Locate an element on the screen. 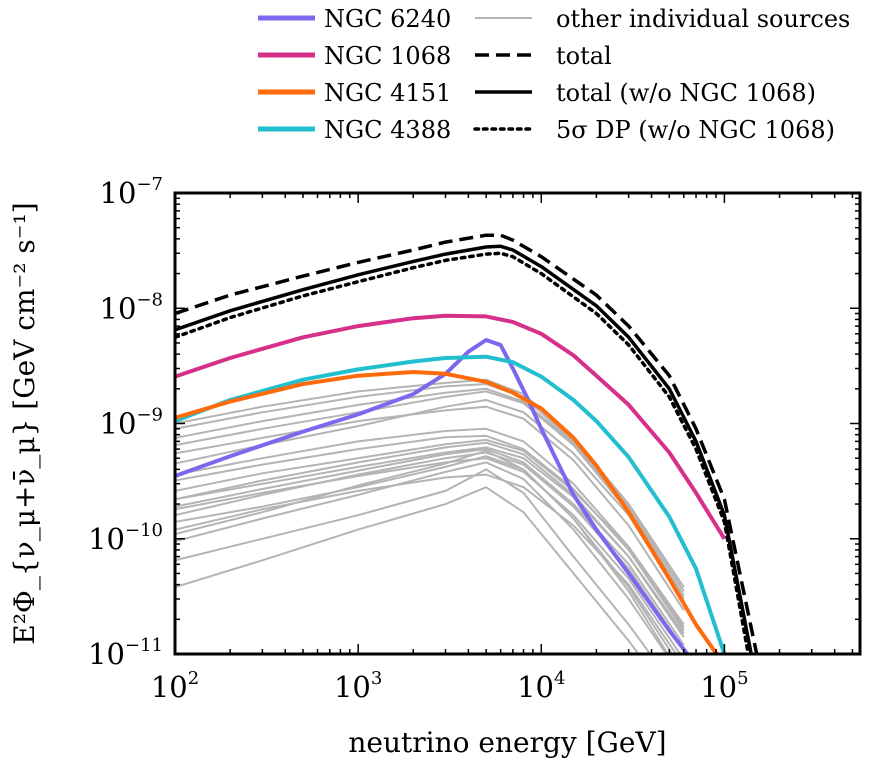  y-tick-label: 10⁻⁸ is located at coordinates (131, 307).